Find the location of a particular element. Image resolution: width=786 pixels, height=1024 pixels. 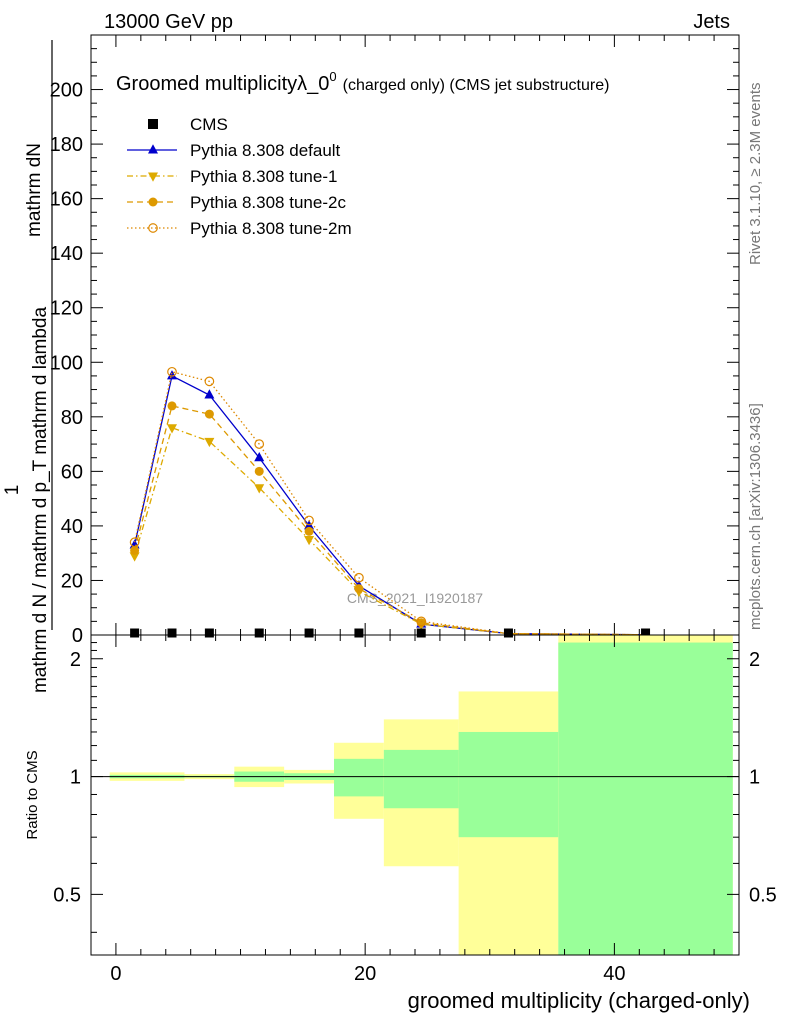

ratio-y-tick-label: 2 is located at coordinates (75, 660).